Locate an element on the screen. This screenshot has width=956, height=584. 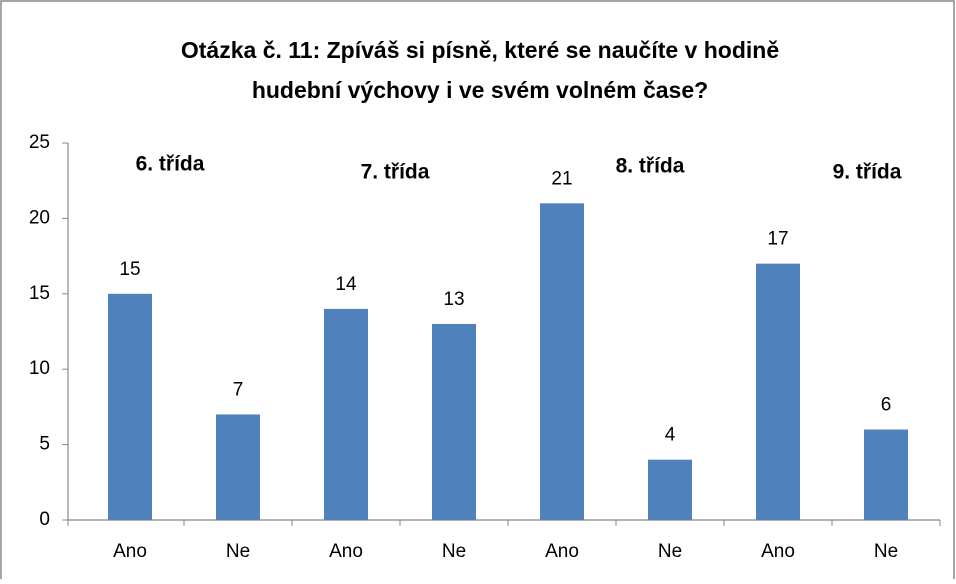
y-tick-label: 10 is located at coordinates (39, 368).